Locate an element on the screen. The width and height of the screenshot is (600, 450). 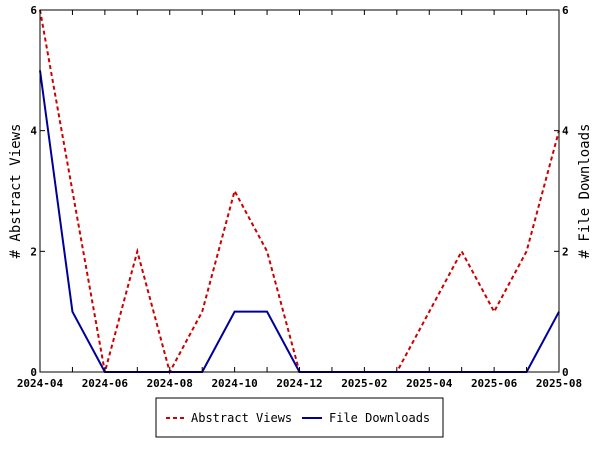
y-tick-label-right-0: 0 is located at coordinates (565, 372).